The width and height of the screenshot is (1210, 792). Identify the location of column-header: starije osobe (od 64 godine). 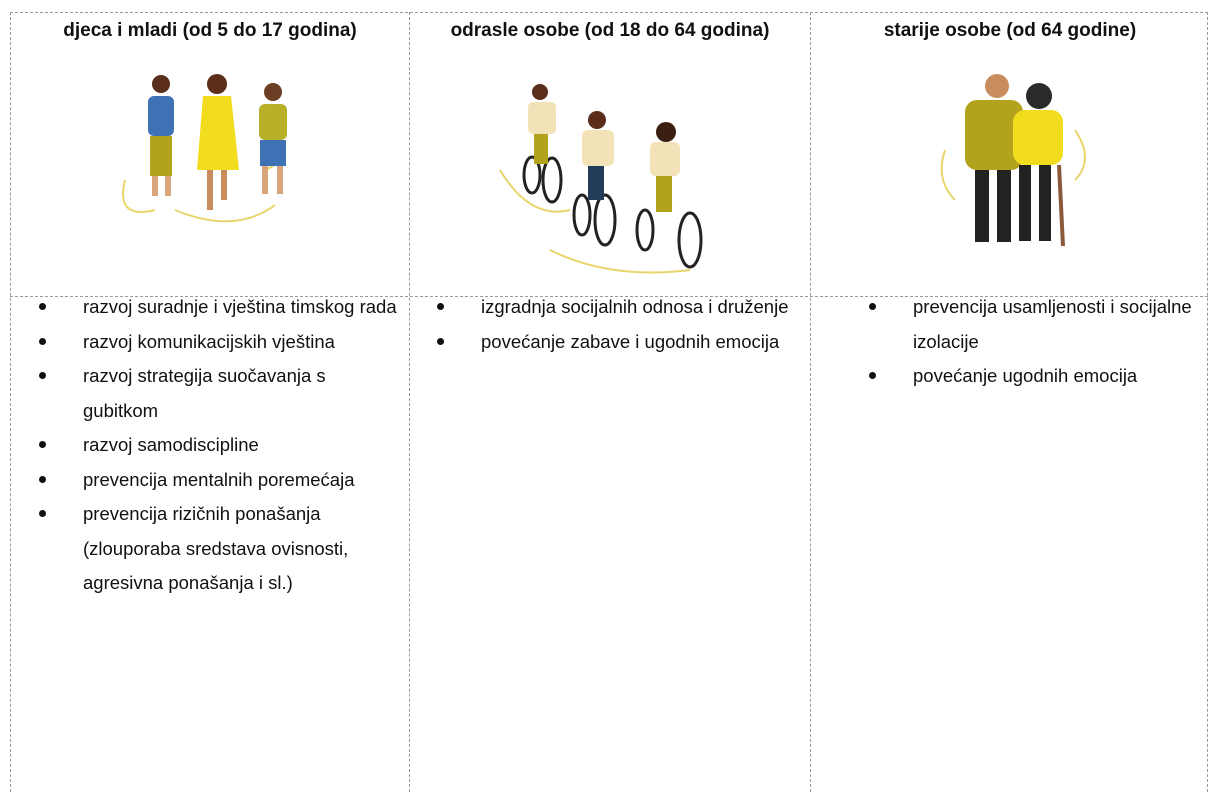
(1010, 30).